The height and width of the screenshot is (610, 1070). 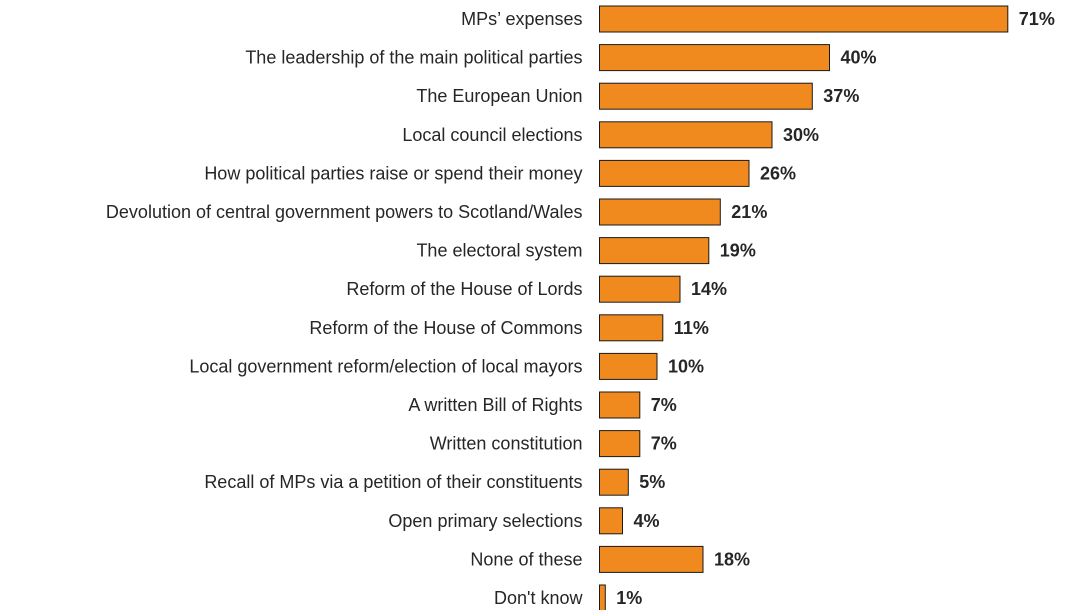 I want to click on category-label: The European Union, so click(x=499, y=96).